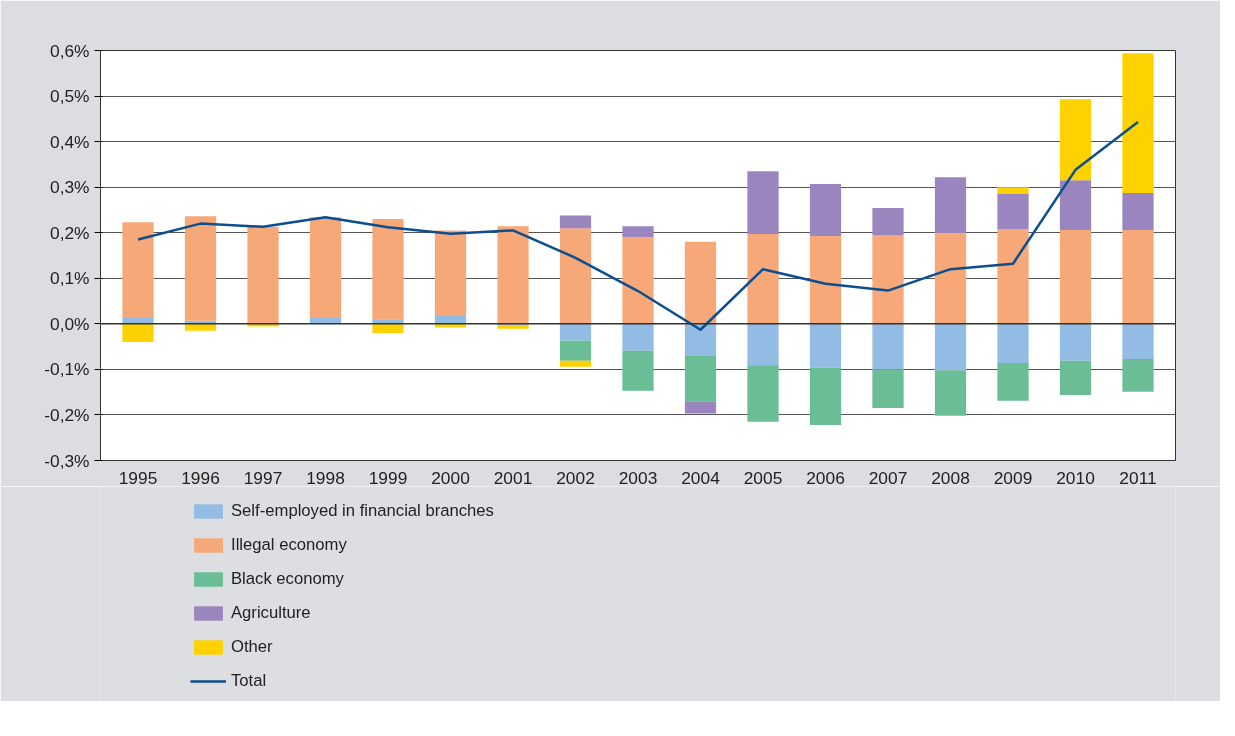  Describe the element at coordinates (249, 681) in the screenshot. I see `legend-label: Total` at that location.